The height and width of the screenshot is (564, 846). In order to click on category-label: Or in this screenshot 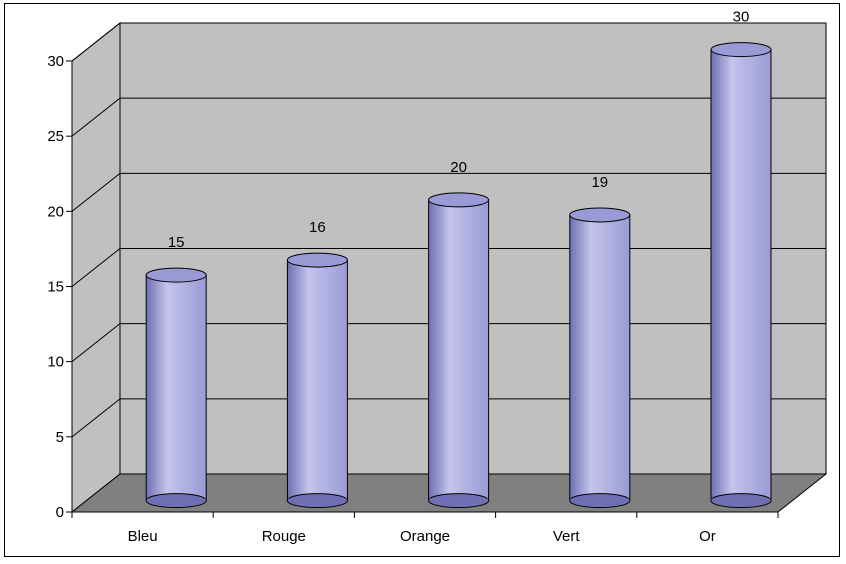, I will do `click(707, 536)`.